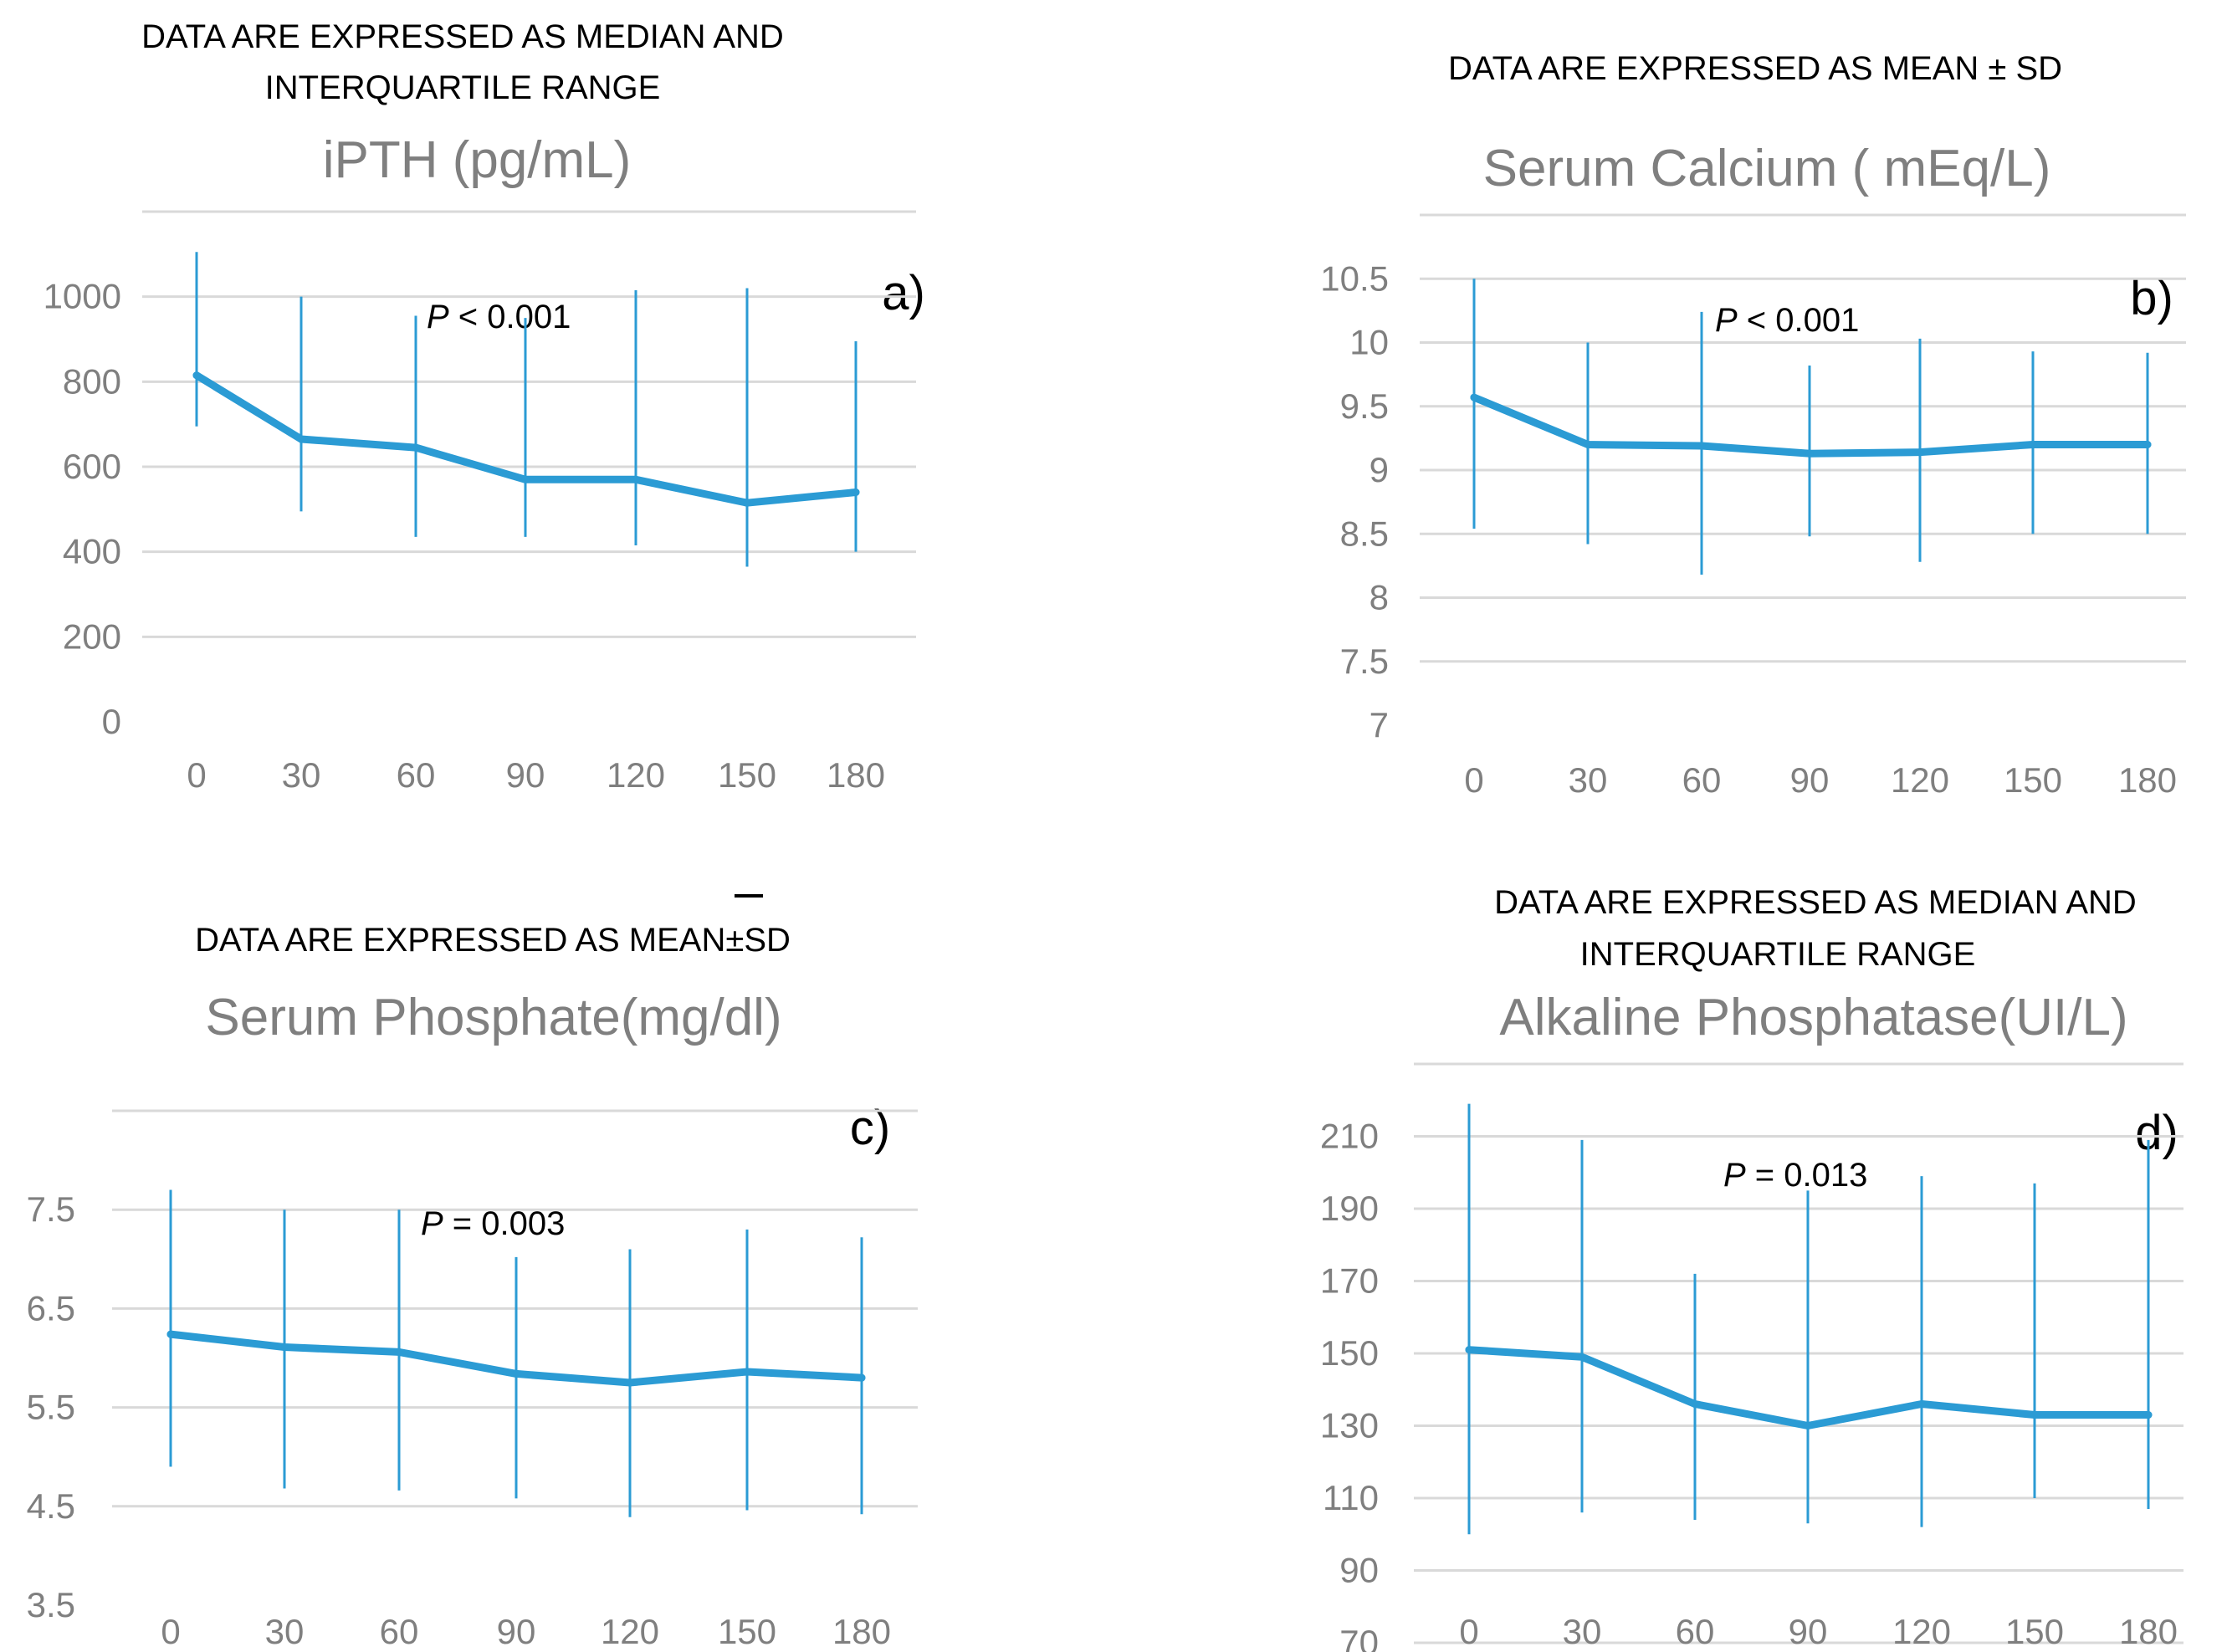  What do you see at coordinates (1379, 470) in the screenshot?
I see `y-tick-label: 9` at bounding box center [1379, 470].